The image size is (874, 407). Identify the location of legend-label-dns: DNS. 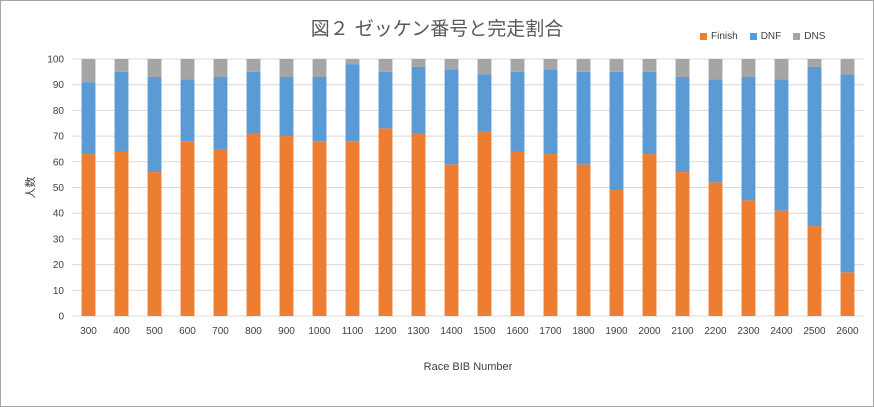
(815, 36).